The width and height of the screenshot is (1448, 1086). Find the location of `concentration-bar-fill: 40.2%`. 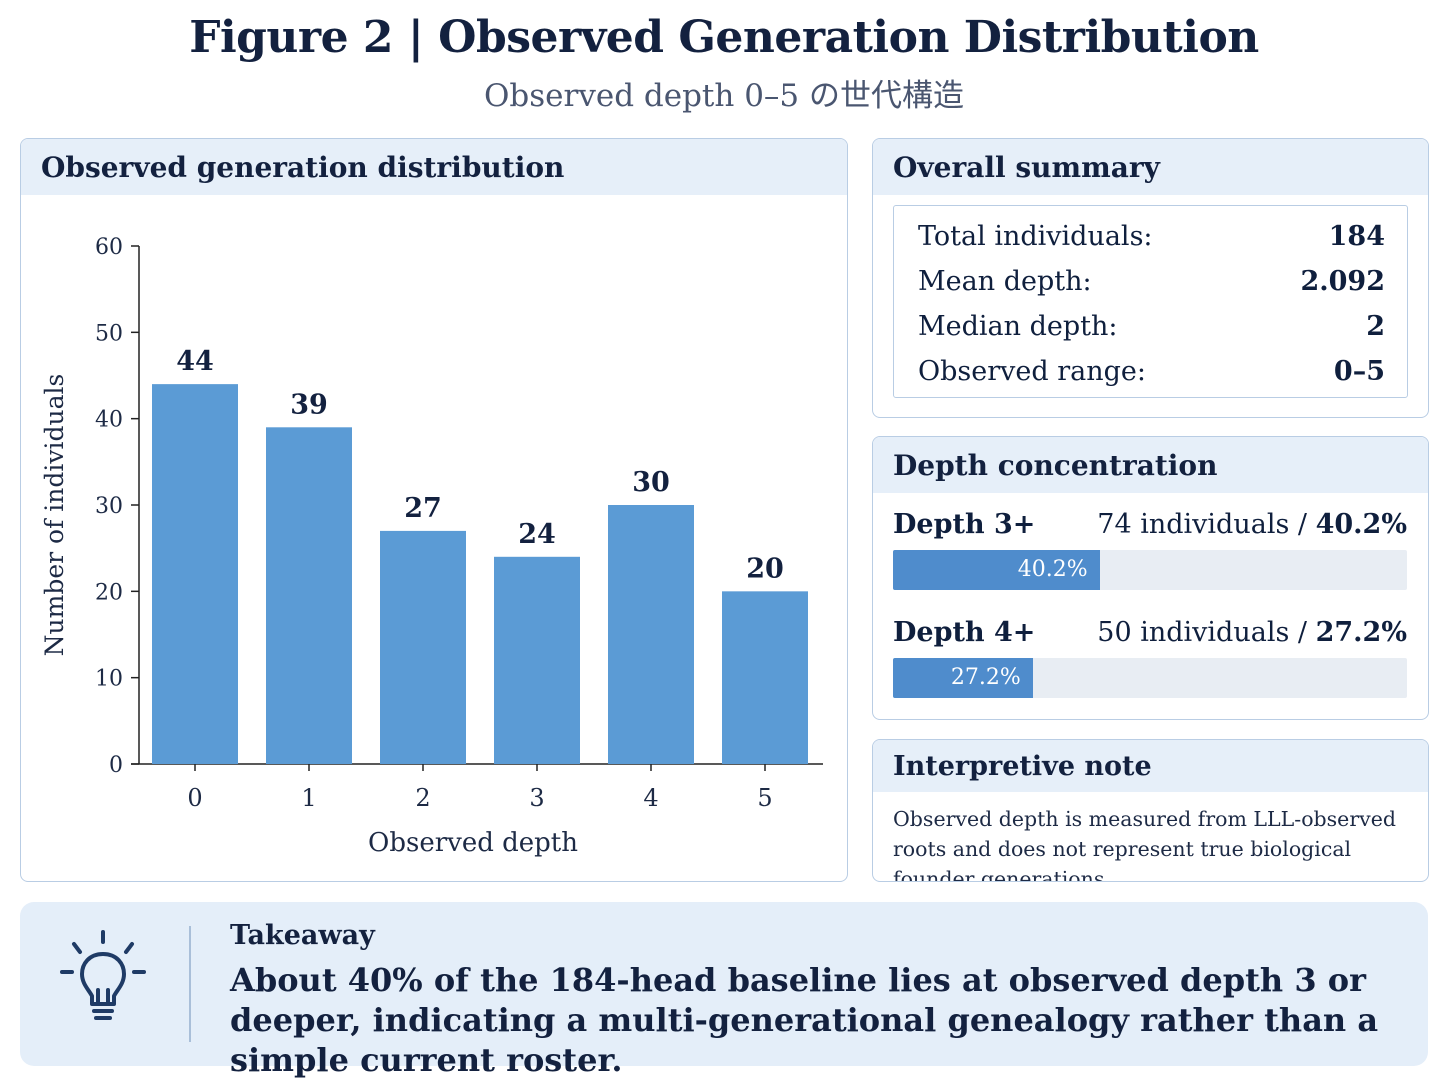

concentration-bar-fill: 40.2% is located at coordinates (996, 570).